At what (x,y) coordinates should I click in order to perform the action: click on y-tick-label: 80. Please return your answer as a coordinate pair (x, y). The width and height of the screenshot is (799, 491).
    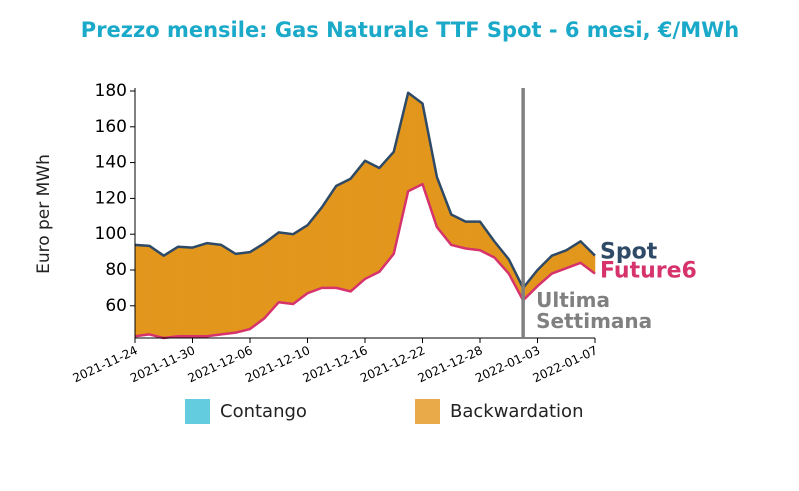
    Looking at the image, I should click on (116, 270).